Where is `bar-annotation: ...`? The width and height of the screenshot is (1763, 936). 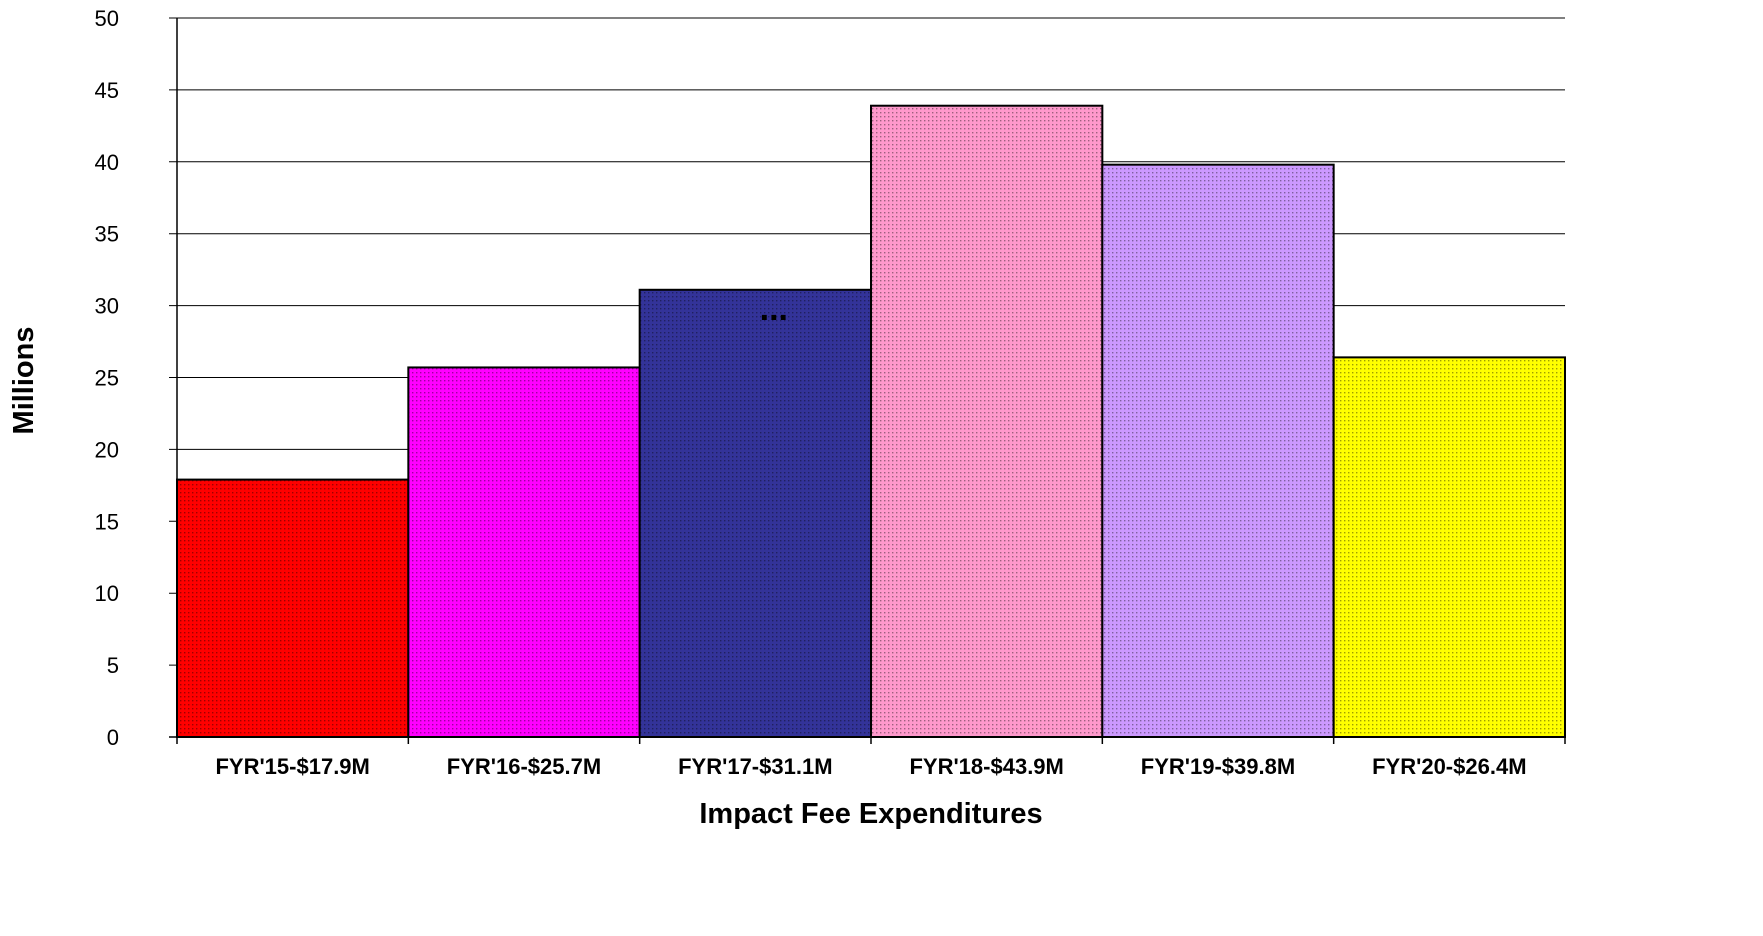 bar-annotation: ... is located at coordinates (774, 309).